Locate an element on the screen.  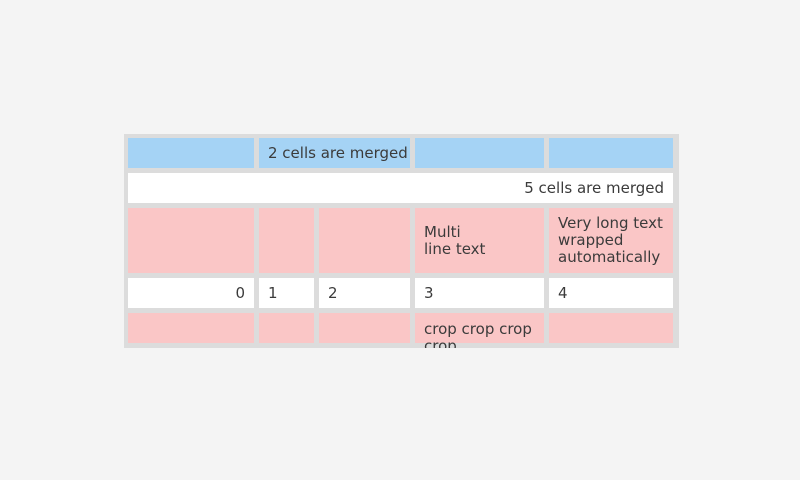
table-cell: 1 is located at coordinates (286, 293).